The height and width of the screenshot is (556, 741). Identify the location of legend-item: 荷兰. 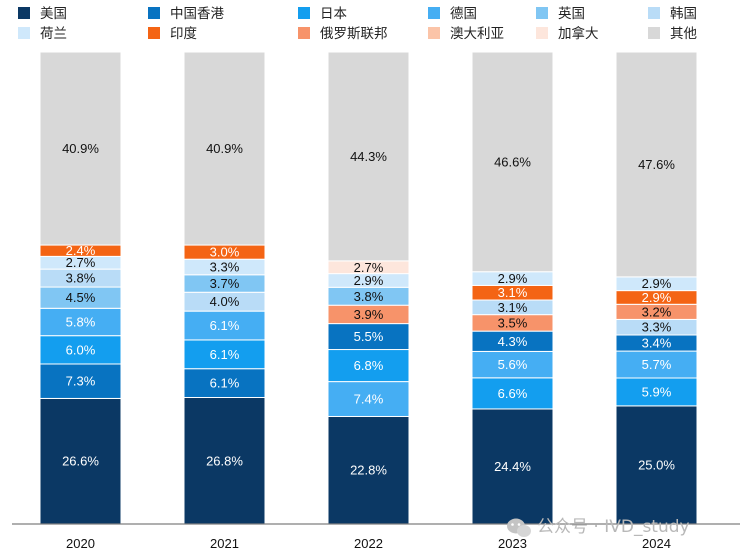
(42, 34).